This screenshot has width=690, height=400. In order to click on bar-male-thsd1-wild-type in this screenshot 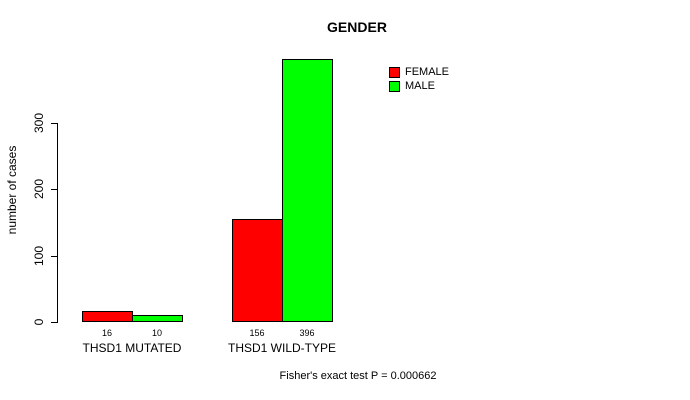, I will do `click(307, 190)`.